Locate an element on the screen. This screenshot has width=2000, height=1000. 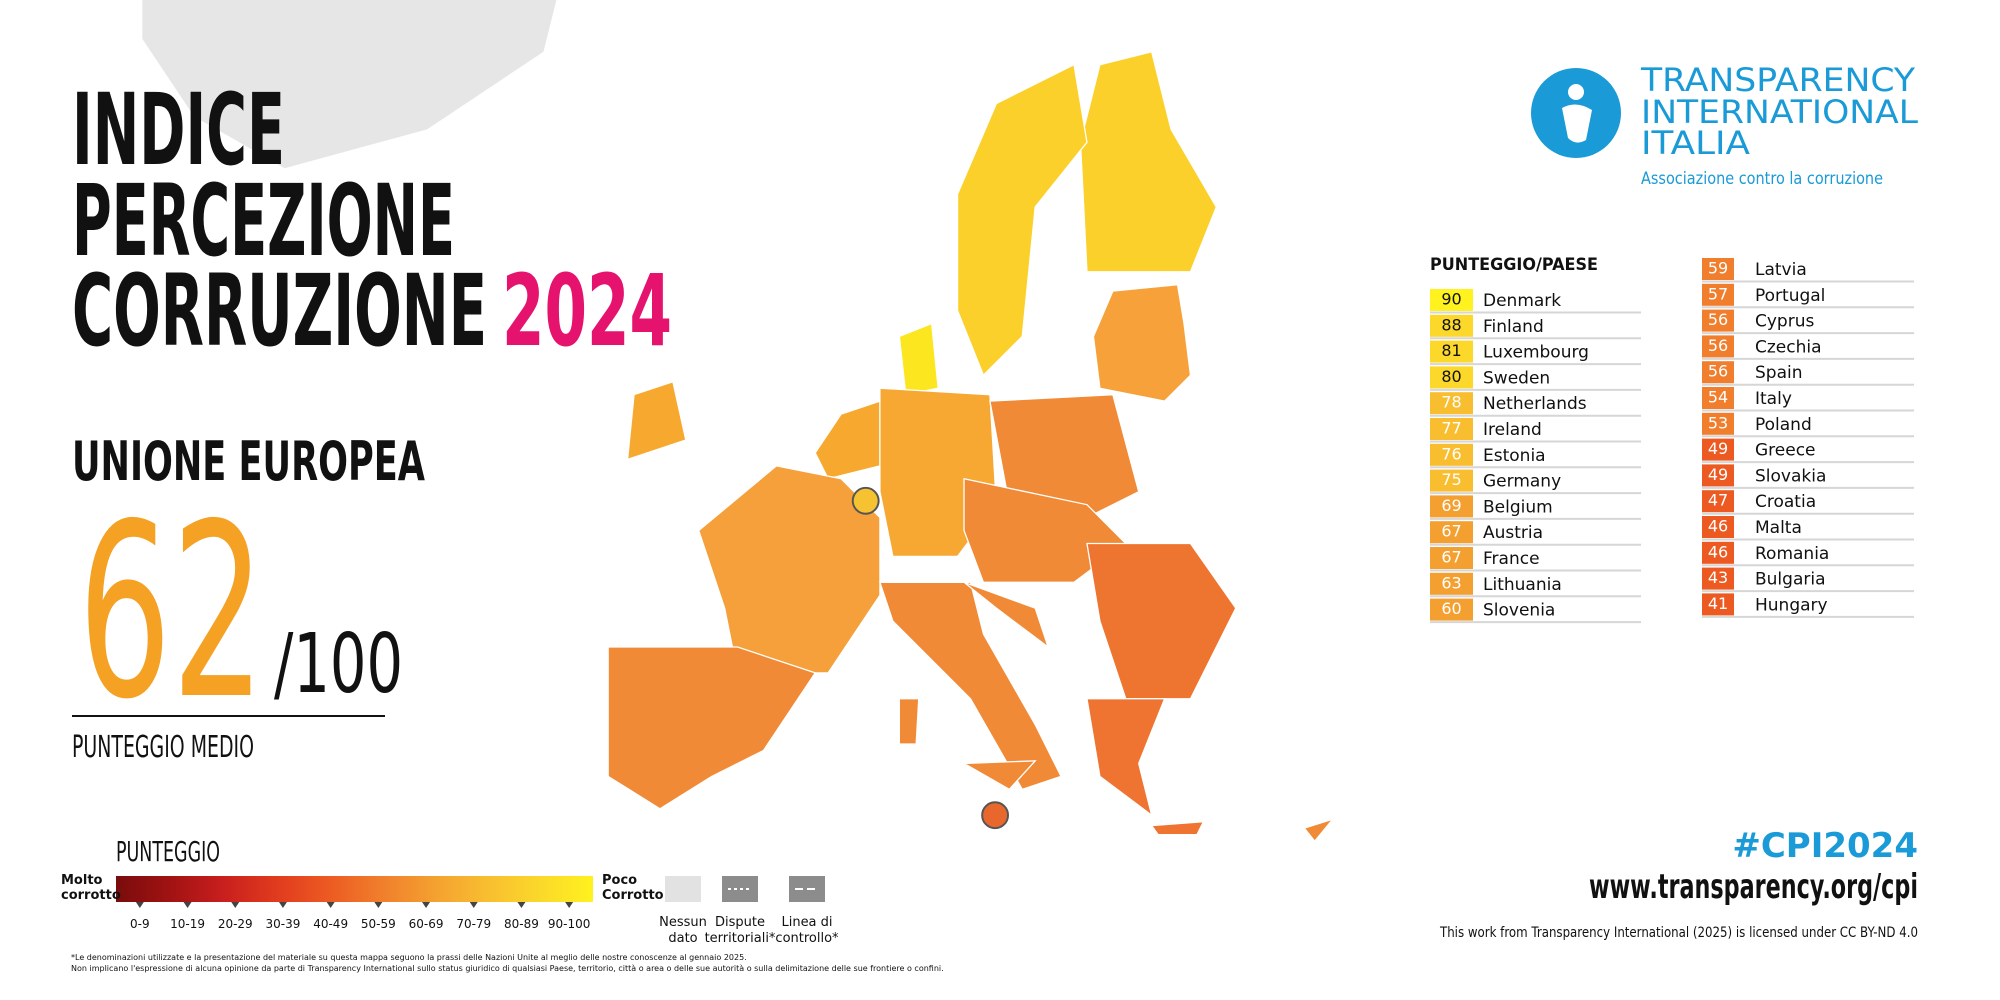
malta-marker is located at coordinates (995, 815).